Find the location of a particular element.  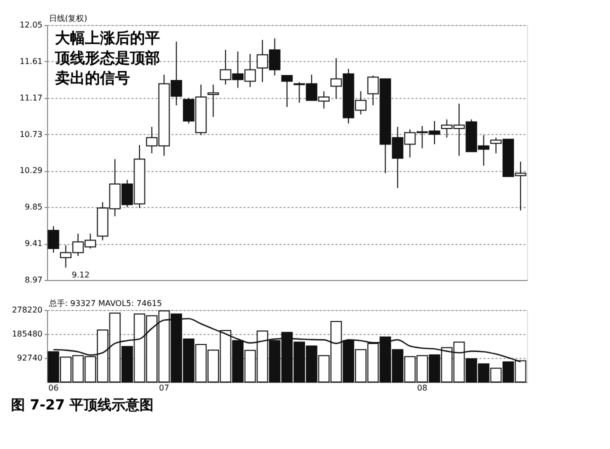

annotation: 大幅上涨后的平顶线形态是顶部卖出的信号 is located at coordinates (107, 58).